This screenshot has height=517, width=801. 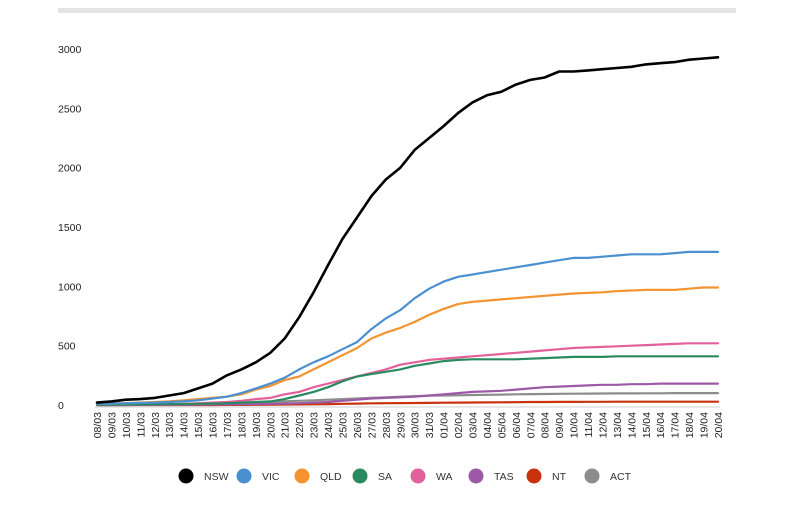 I want to click on x-tick-label: 20/04, so click(x=719, y=425).